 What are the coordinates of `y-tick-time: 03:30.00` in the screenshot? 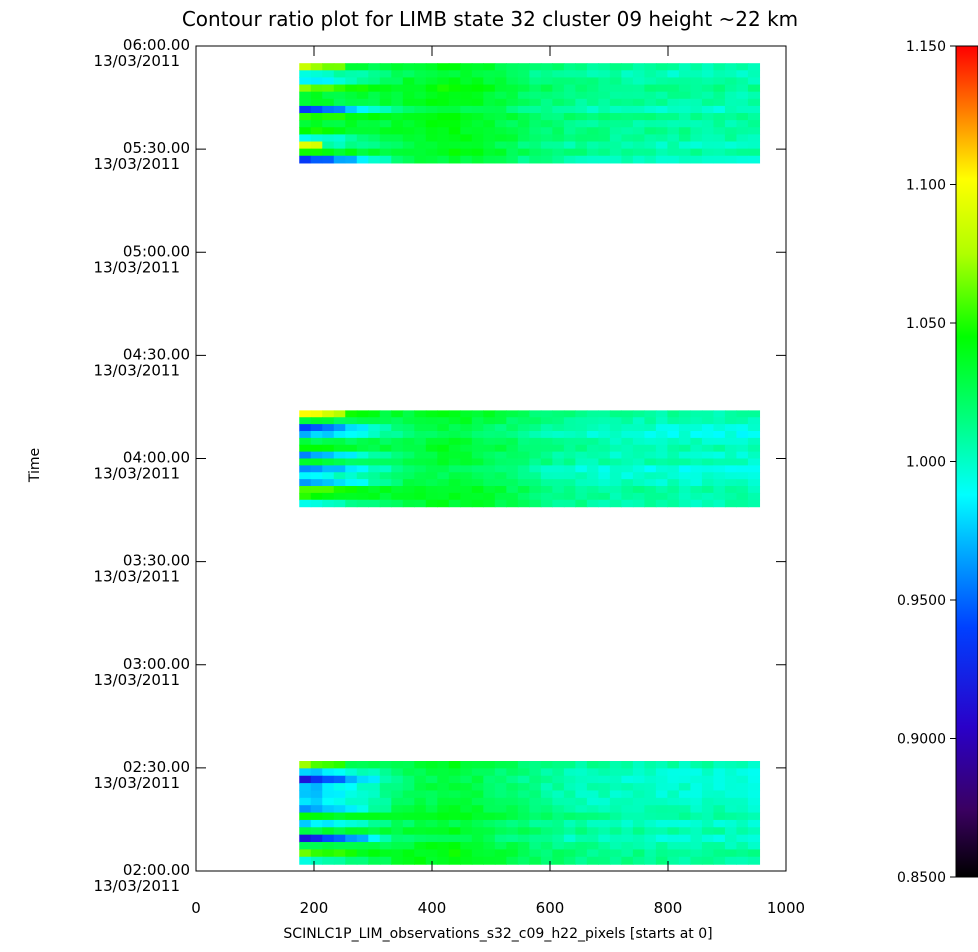 It's located at (156, 561).